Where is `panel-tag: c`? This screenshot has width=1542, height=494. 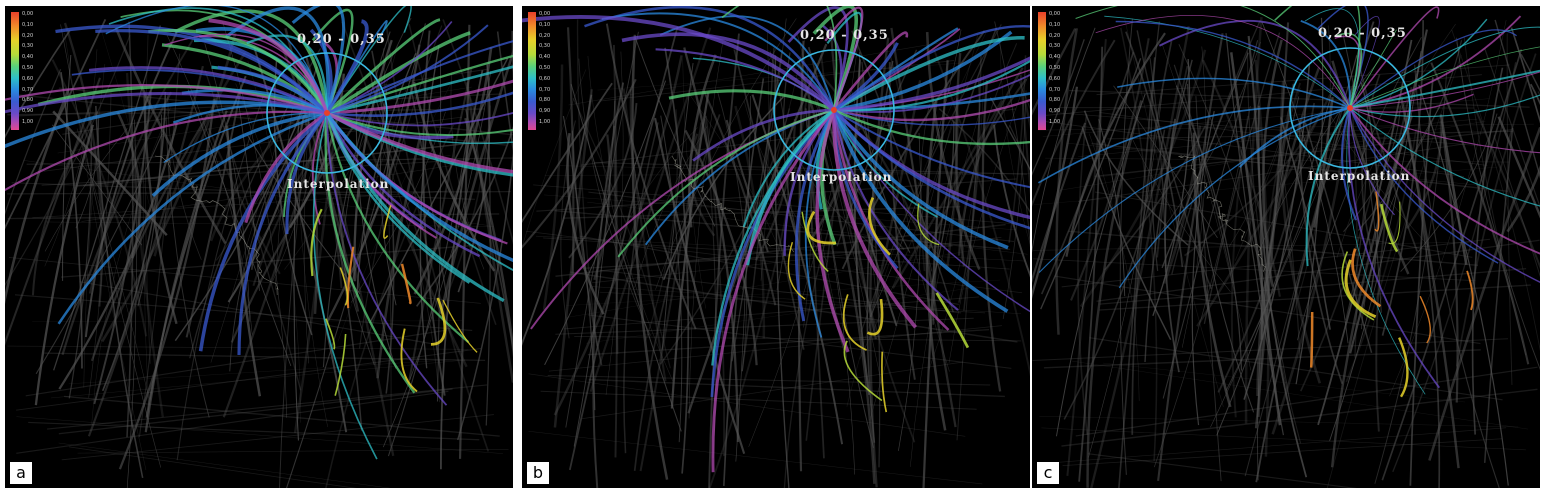
panel-tag: c is located at coordinates (1048, 473).